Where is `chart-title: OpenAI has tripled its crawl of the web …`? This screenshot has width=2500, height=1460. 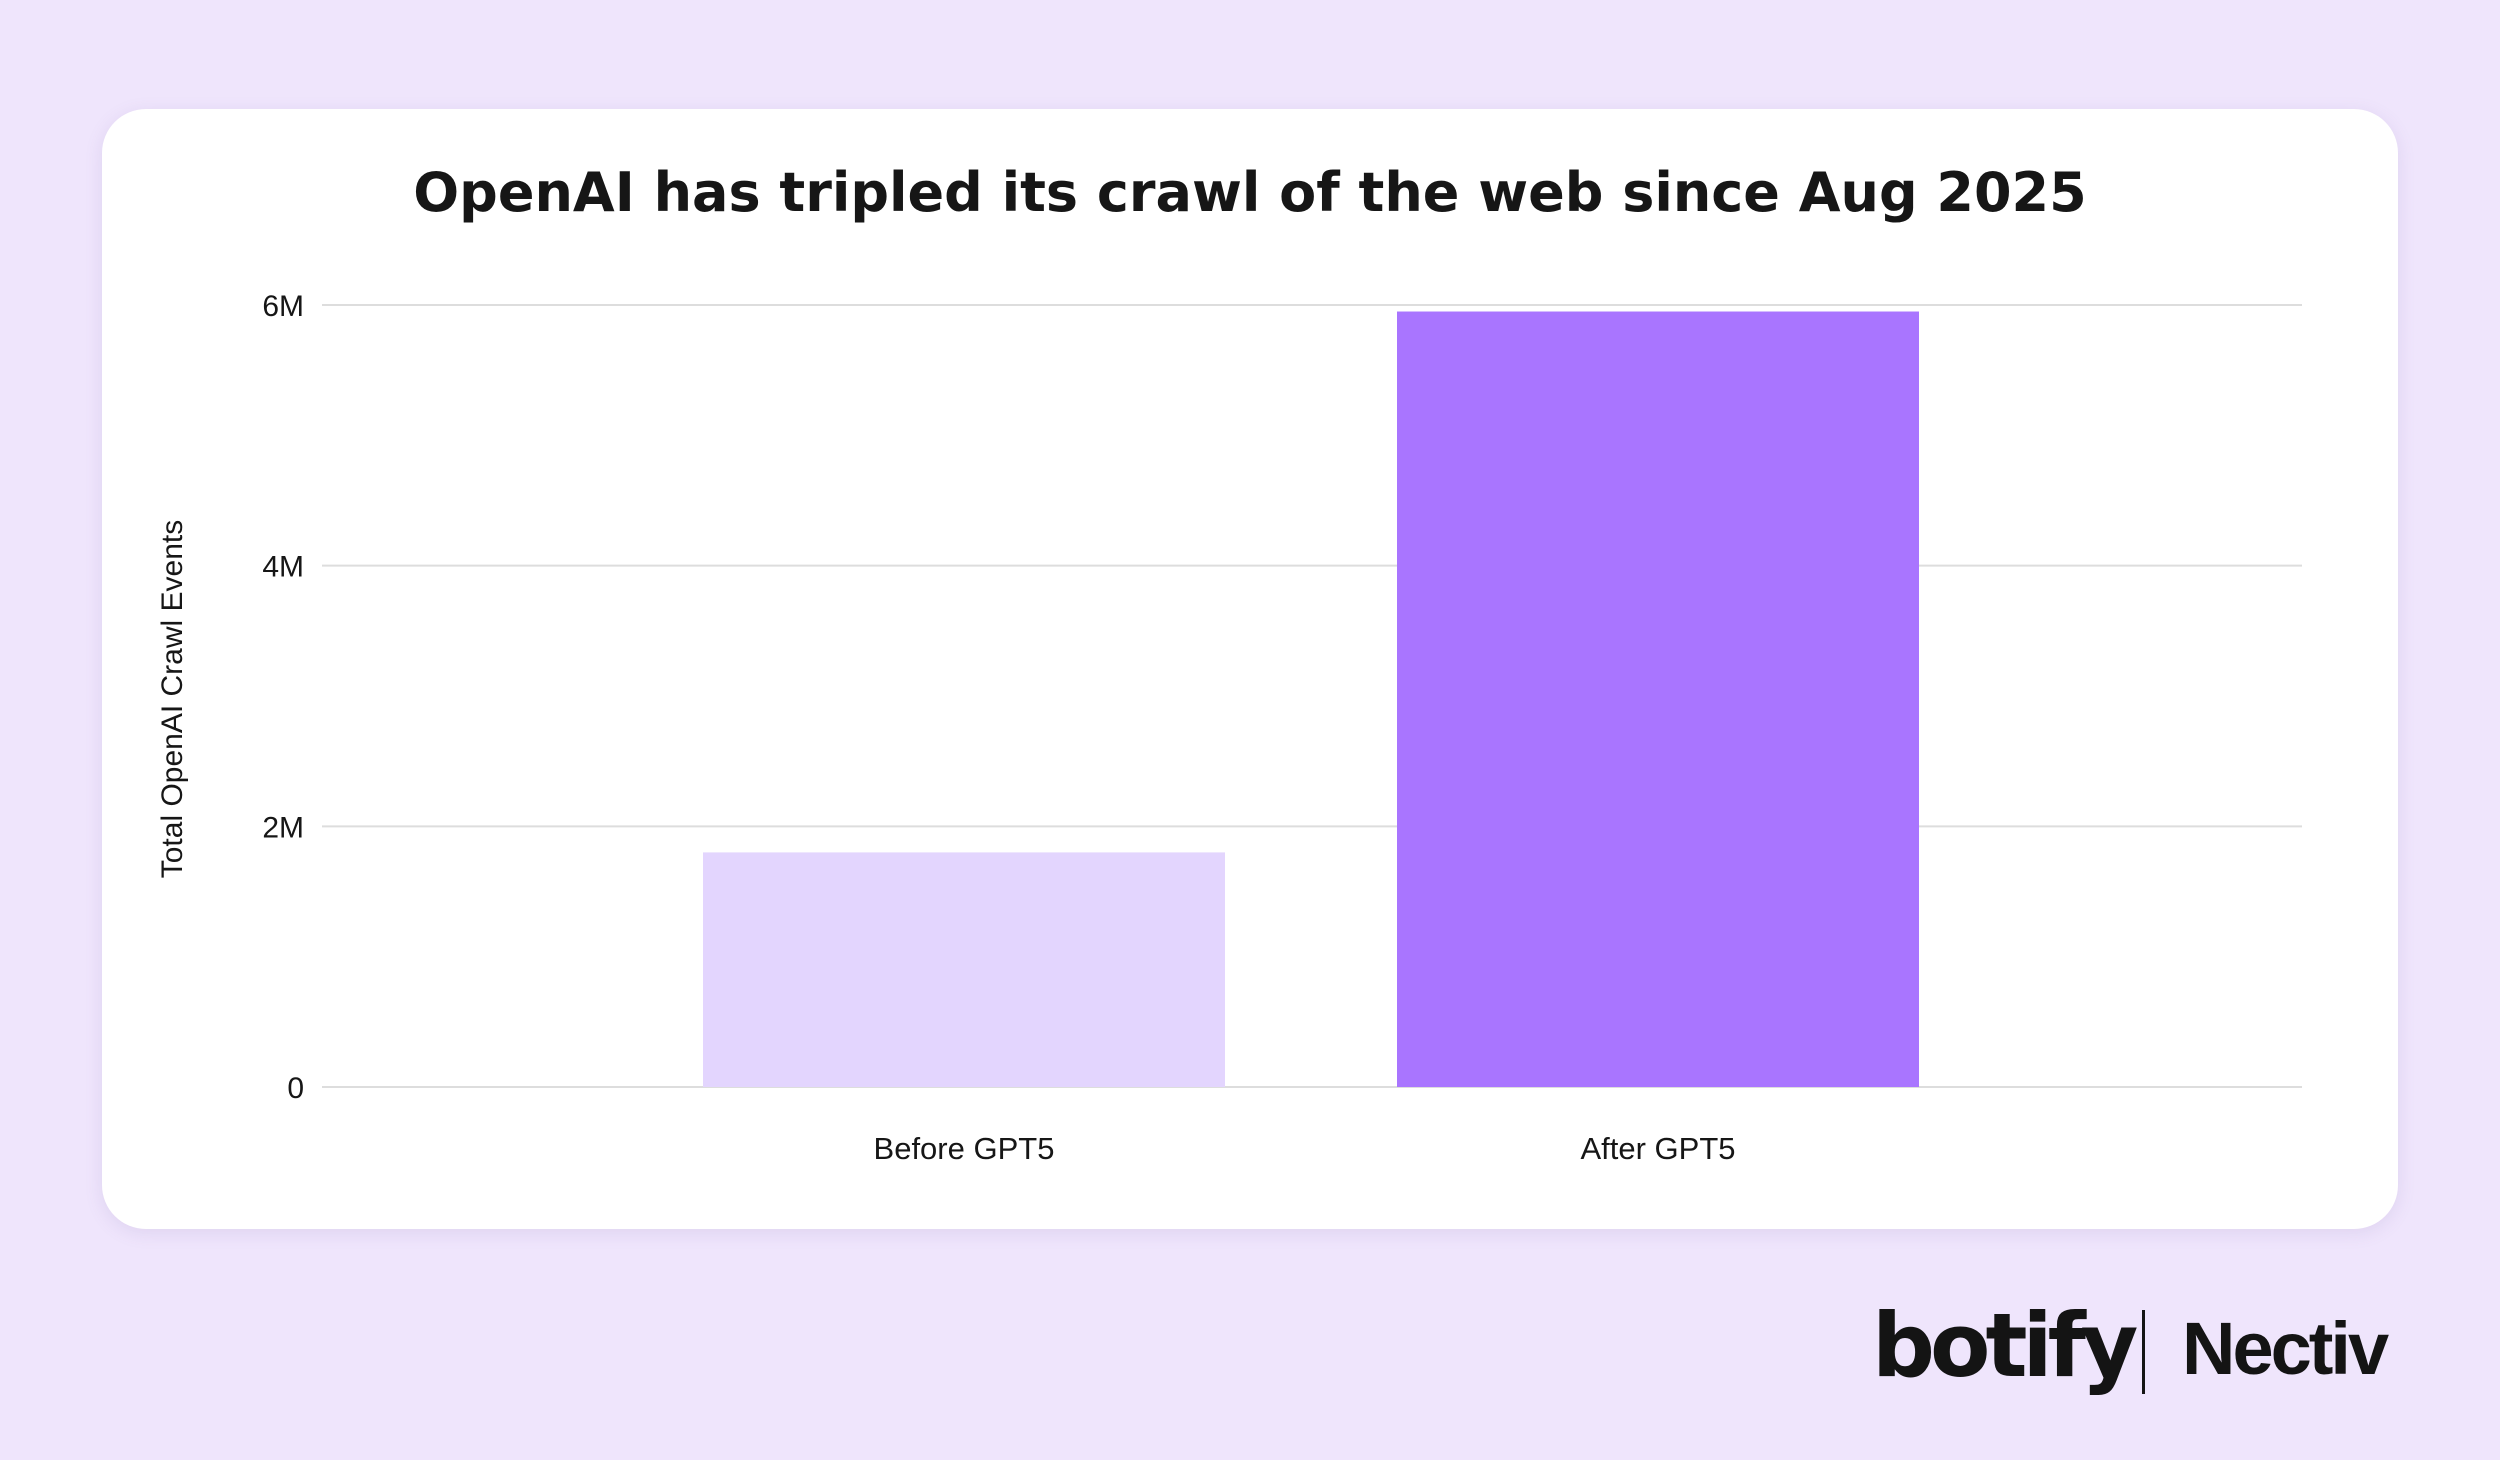
chart-title: OpenAI has tripled its crawl of the web … is located at coordinates (1250, 192).